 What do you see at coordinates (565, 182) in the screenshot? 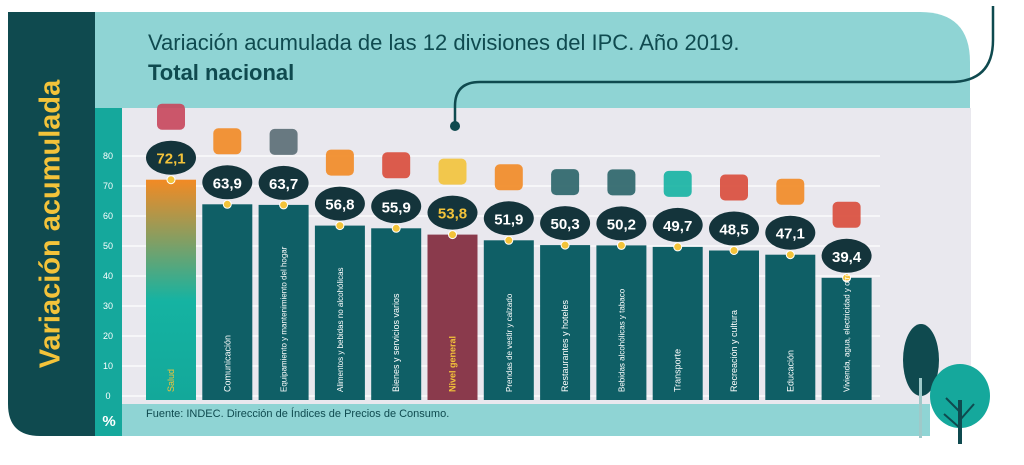
I see `tableware-icon` at bounding box center [565, 182].